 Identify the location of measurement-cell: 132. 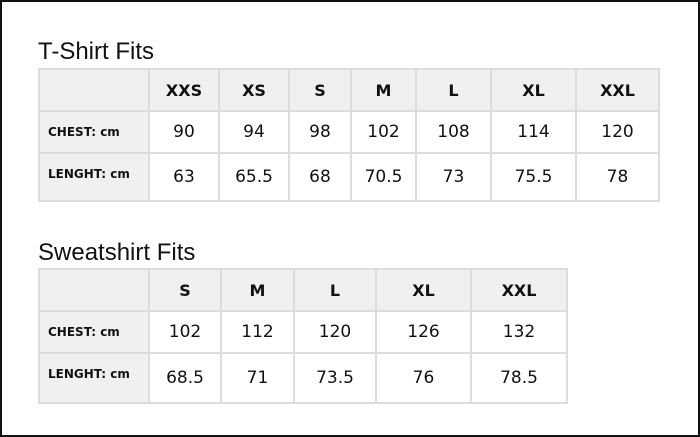
(519, 332).